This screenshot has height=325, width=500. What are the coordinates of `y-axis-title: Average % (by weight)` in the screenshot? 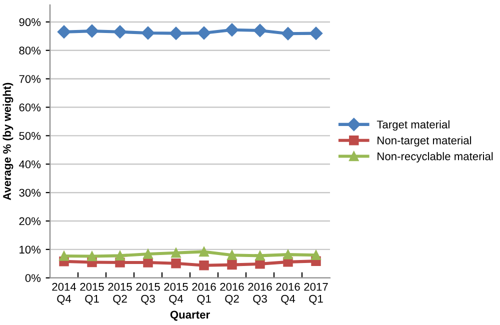 It's located at (8, 141).